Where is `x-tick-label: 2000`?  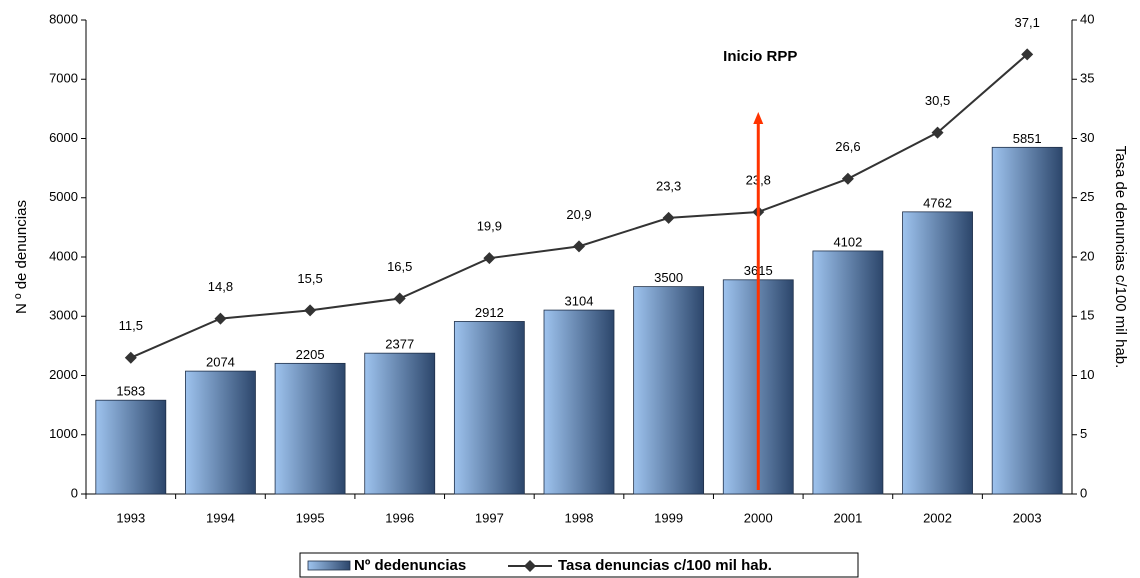 x-tick-label: 2000 is located at coordinates (758, 517).